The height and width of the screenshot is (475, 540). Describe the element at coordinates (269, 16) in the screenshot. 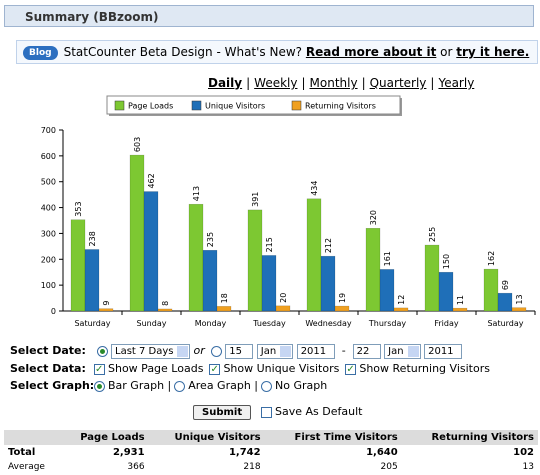

I see `header-title: Summary (BBzoom)` at that location.